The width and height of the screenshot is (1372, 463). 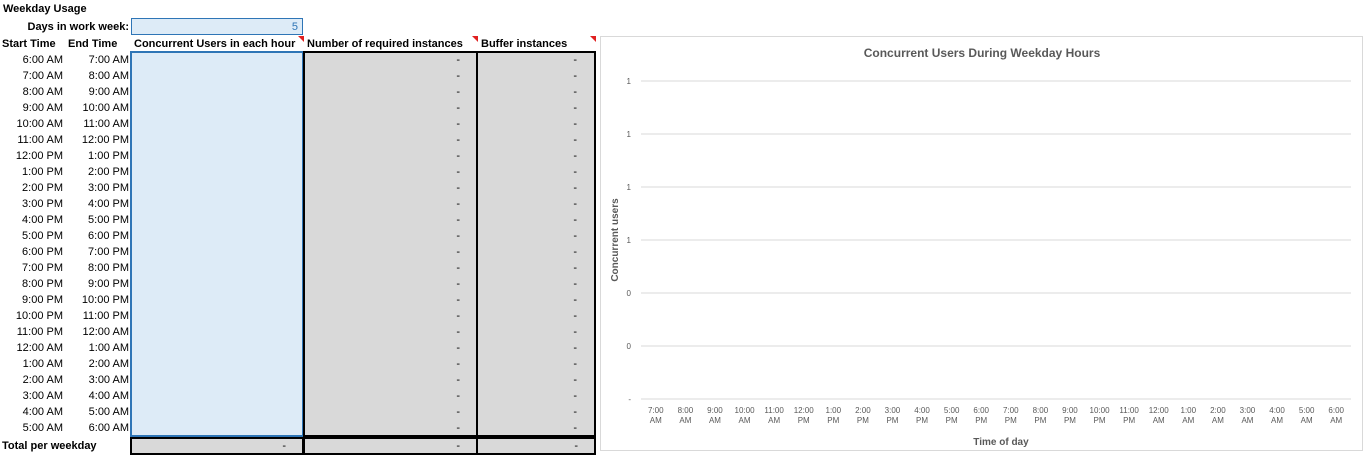 I want to click on y-tick-labels: - 0 0 1 1 1 1, so click(x=629, y=240).